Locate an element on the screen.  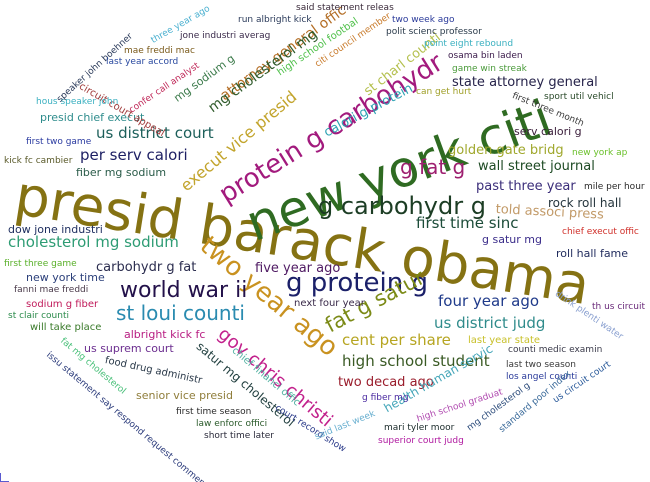
word: th us circuit is located at coordinates (618, 307).